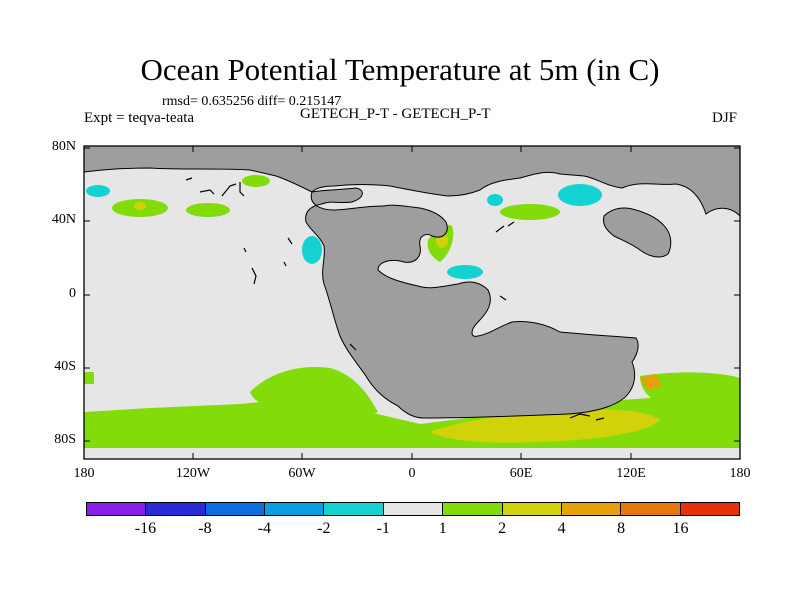 This screenshot has width=800, height=600. What do you see at coordinates (65, 366) in the screenshot?
I see `lat-label: 40S` at bounding box center [65, 366].